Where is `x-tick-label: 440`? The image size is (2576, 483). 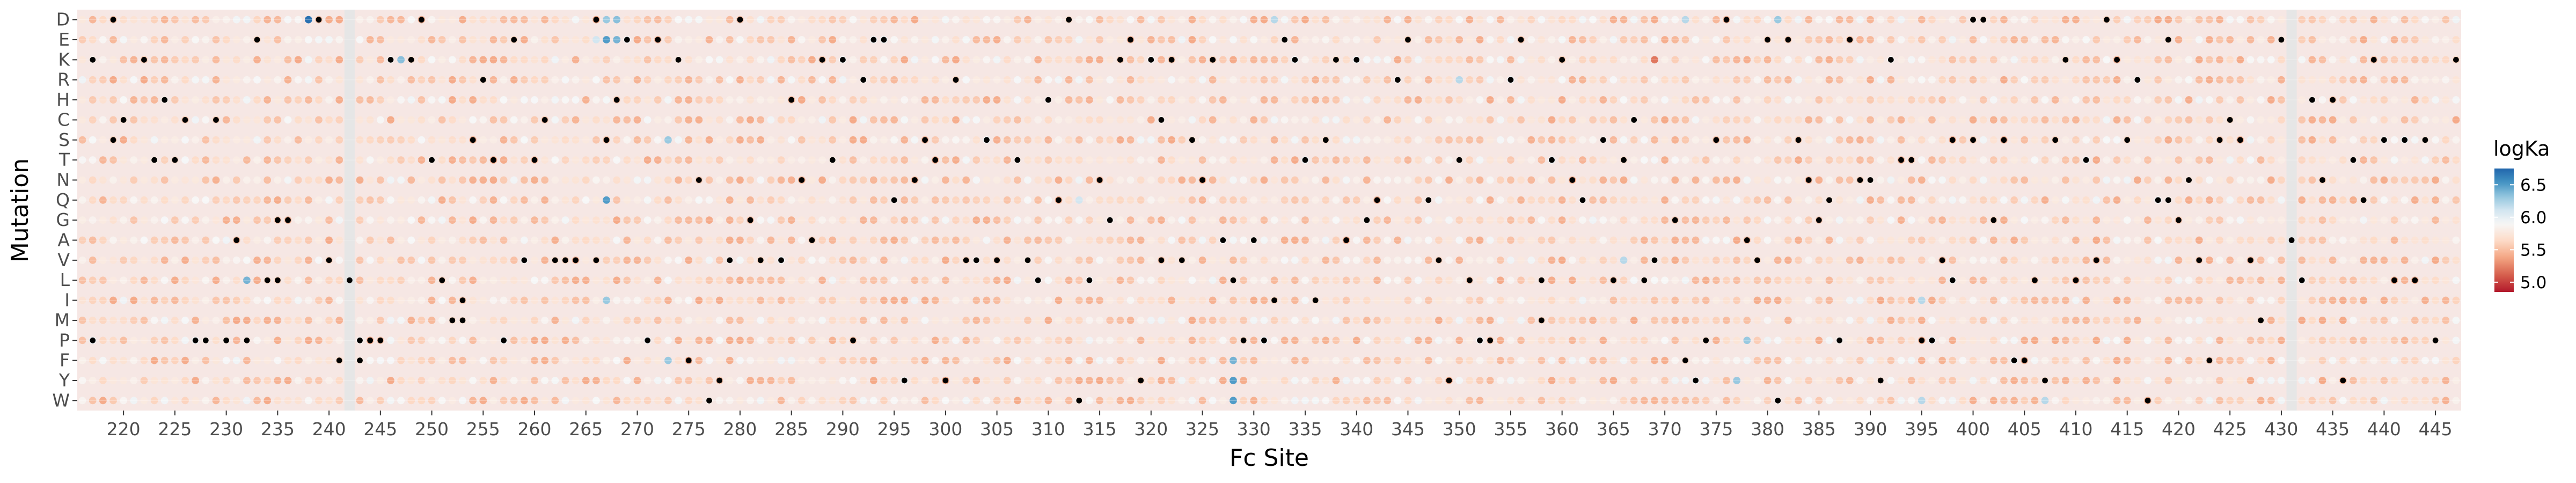
x-tick-label: 440 is located at coordinates (2384, 429).